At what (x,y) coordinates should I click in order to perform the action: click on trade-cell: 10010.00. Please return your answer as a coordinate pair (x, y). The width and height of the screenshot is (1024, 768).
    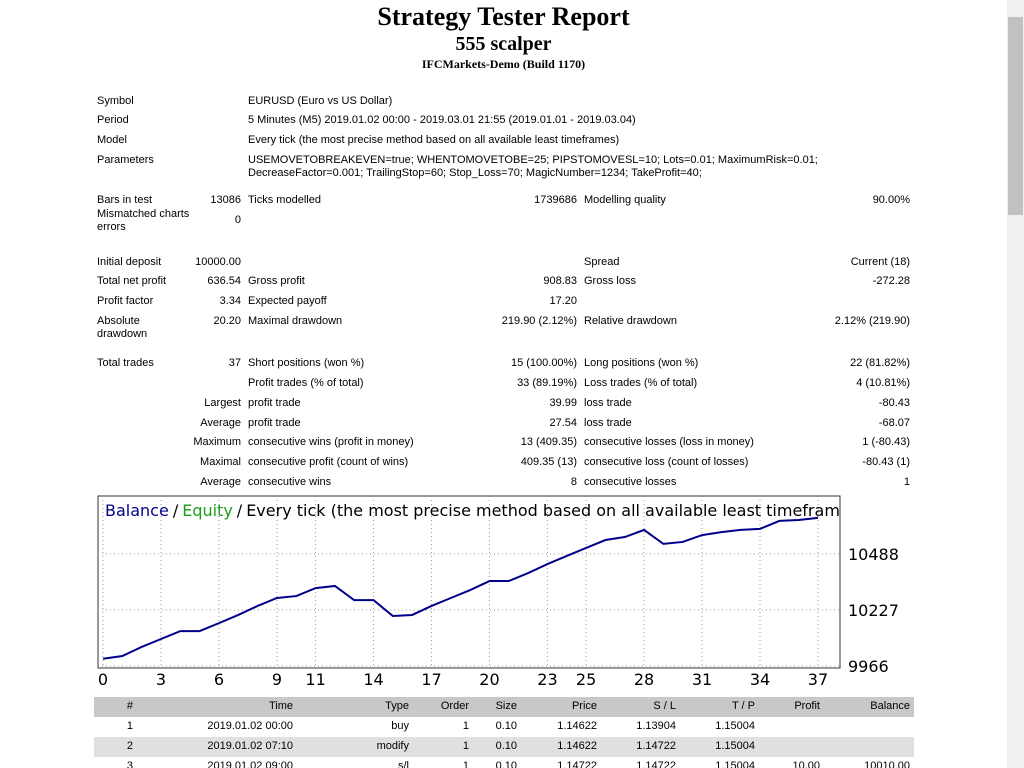
    Looking at the image, I should click on (887, 764).